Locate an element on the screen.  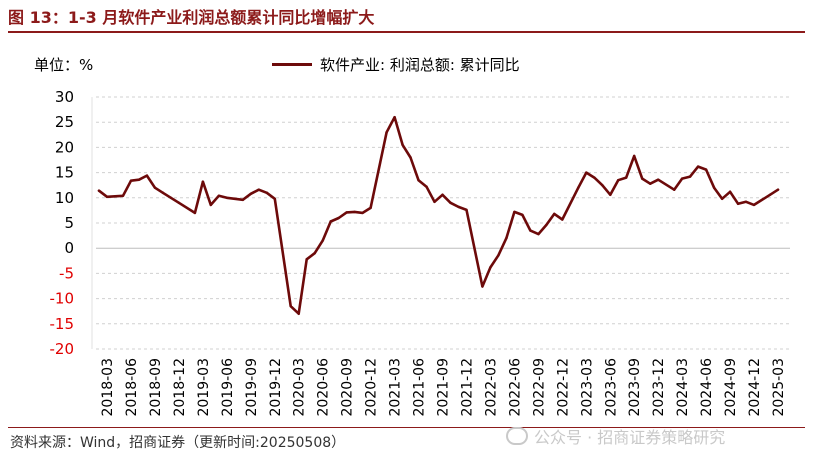
x-tick-label: 2018-06 is located at coordinates (132, 387).